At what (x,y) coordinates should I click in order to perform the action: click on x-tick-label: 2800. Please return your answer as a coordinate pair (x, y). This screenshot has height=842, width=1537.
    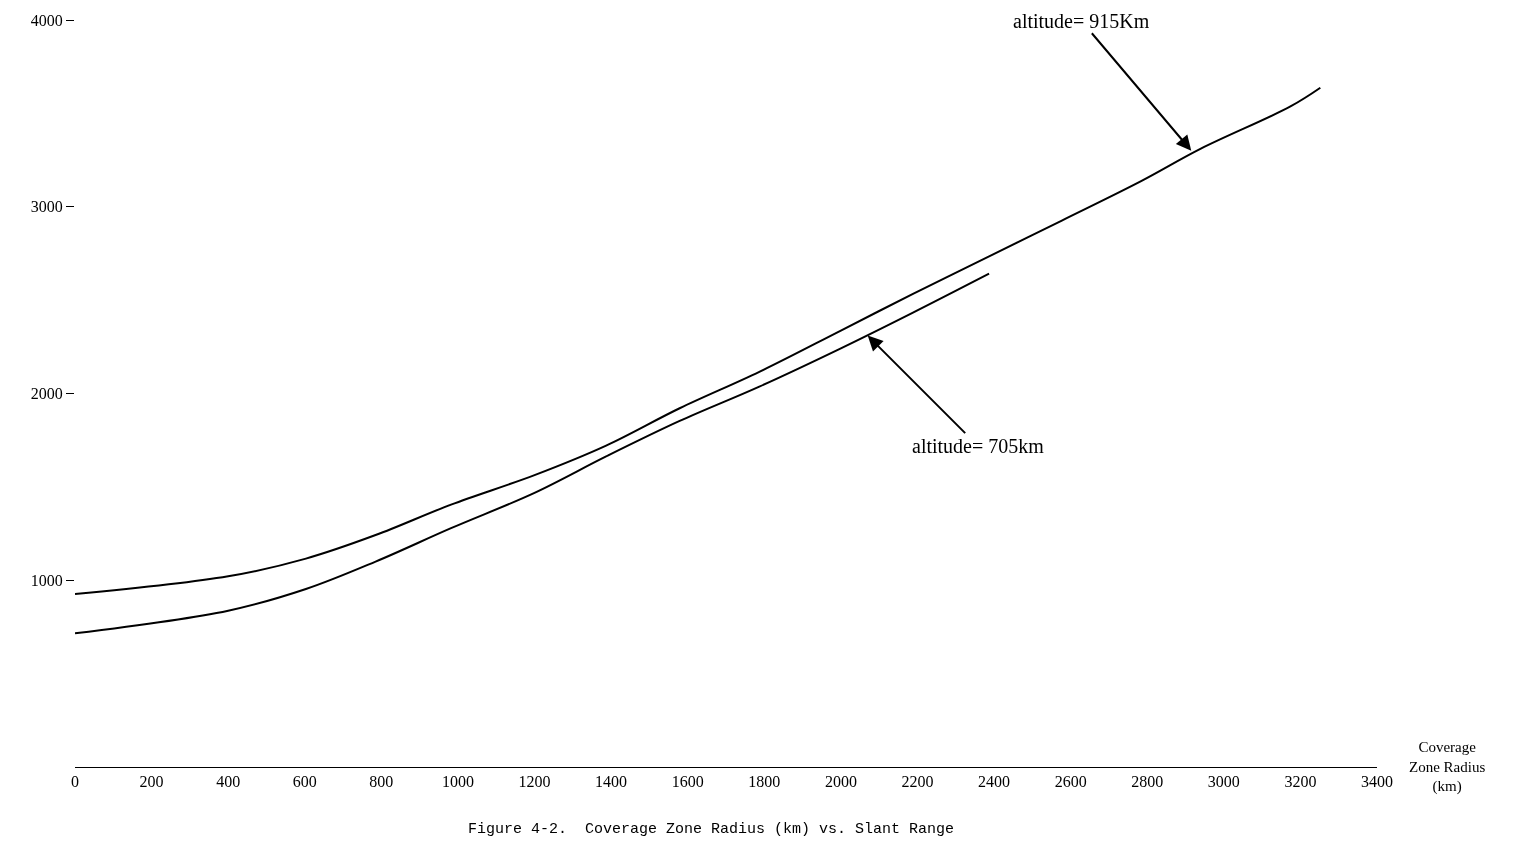
    Looking at the image, I should click on (1147, 782).